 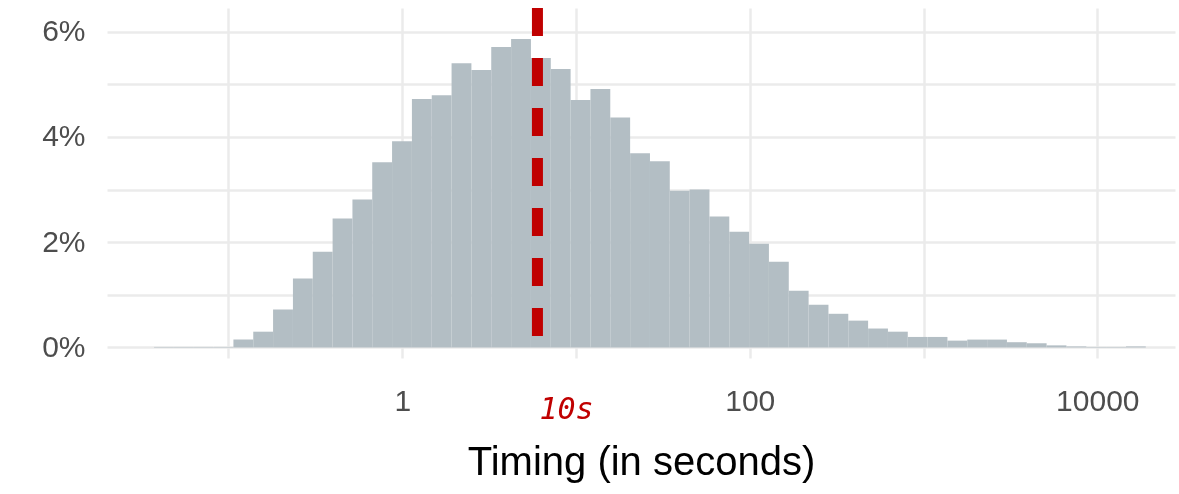 I want to click on y-tick-label: 4%, so click(x=64, y=136).